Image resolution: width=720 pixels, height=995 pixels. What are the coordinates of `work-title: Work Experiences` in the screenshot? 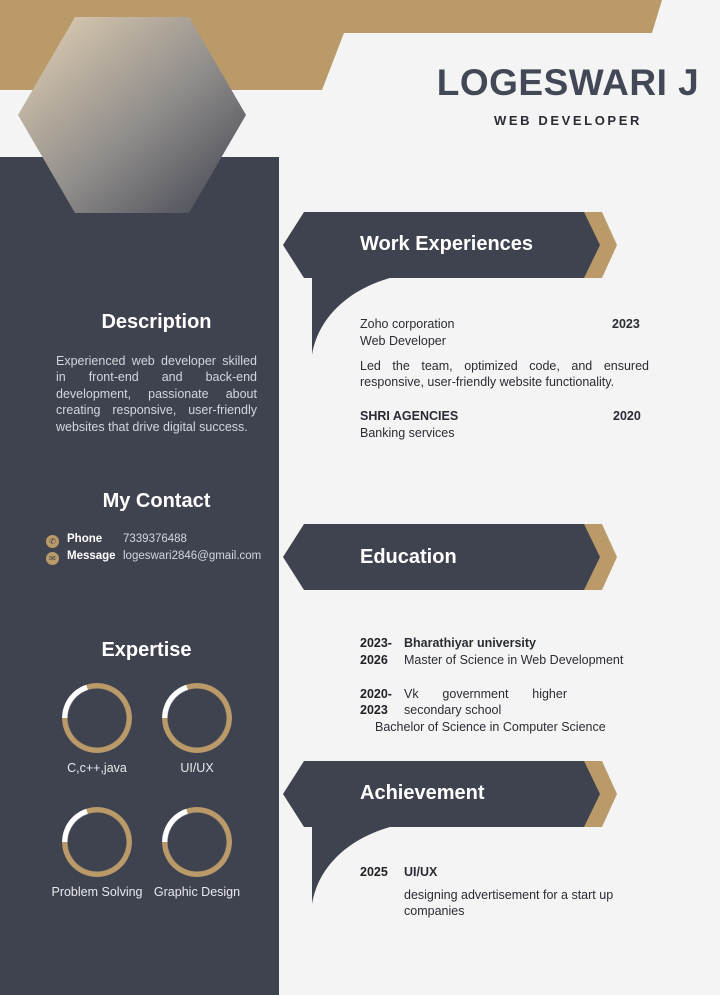 It's located at (447, 244).